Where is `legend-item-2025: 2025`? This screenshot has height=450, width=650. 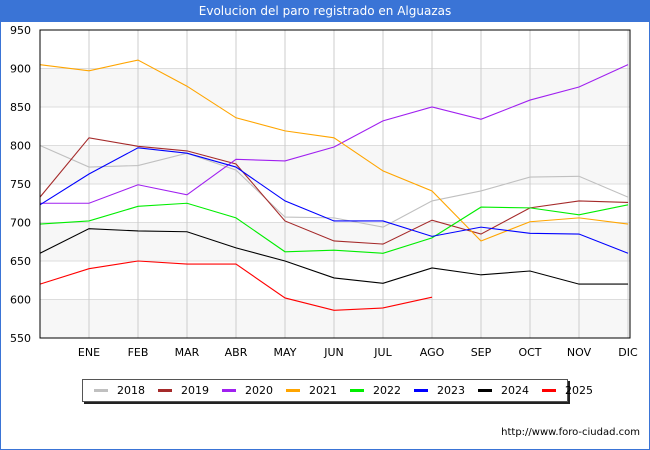 legend-item-2025: 2025 is located at coordinates (567, 390).